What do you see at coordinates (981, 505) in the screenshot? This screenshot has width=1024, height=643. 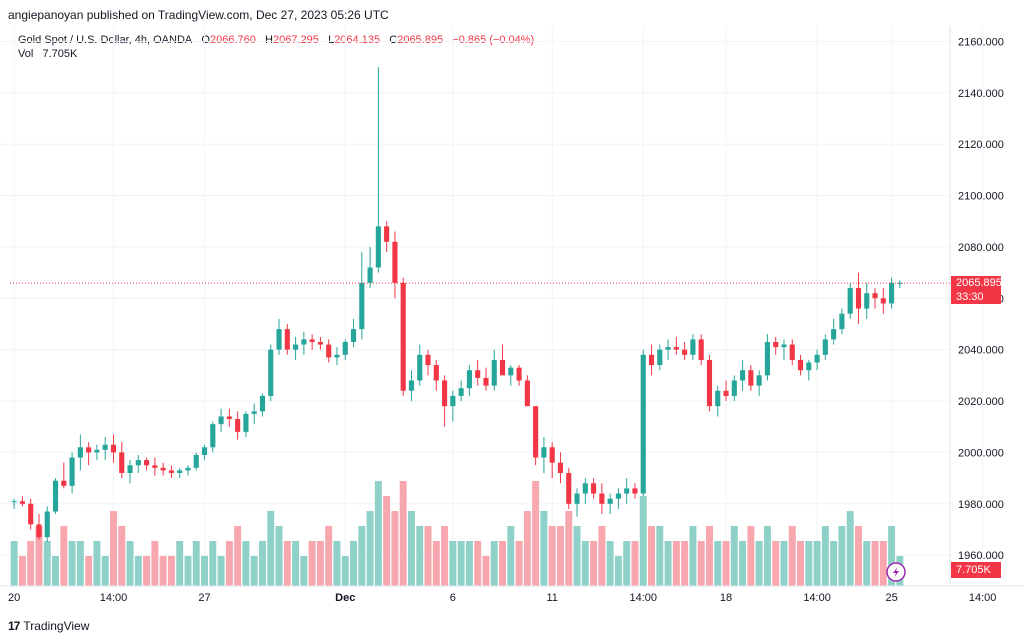 I see `y-tick-label: 1980.000` at bounding box center [981, 505].